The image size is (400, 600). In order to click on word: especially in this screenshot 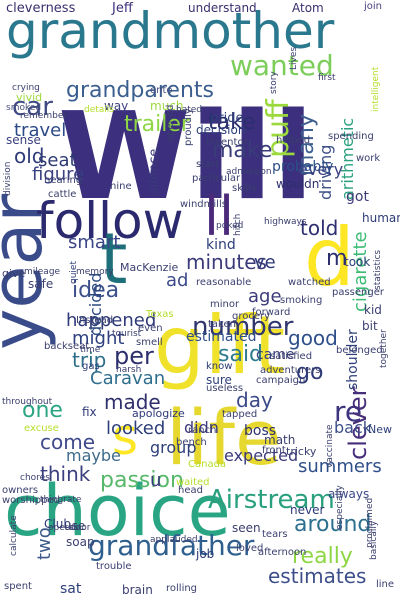, I will do `click(340, 507)`.